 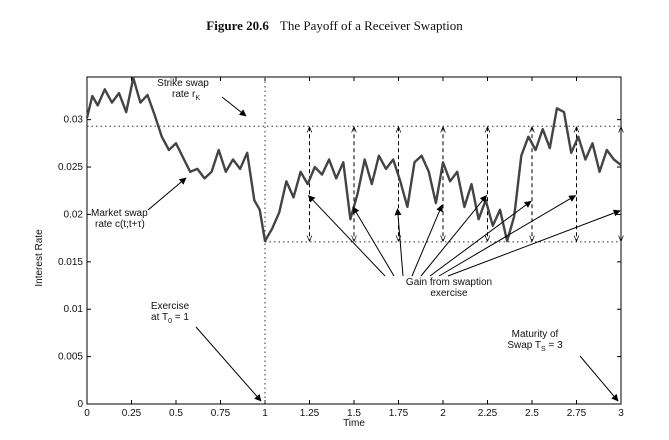 What do you see at coordinates (132, 413) in the screenshot?
I see `x-tick-label-1: 0.25` at bounding box center [132, 413].